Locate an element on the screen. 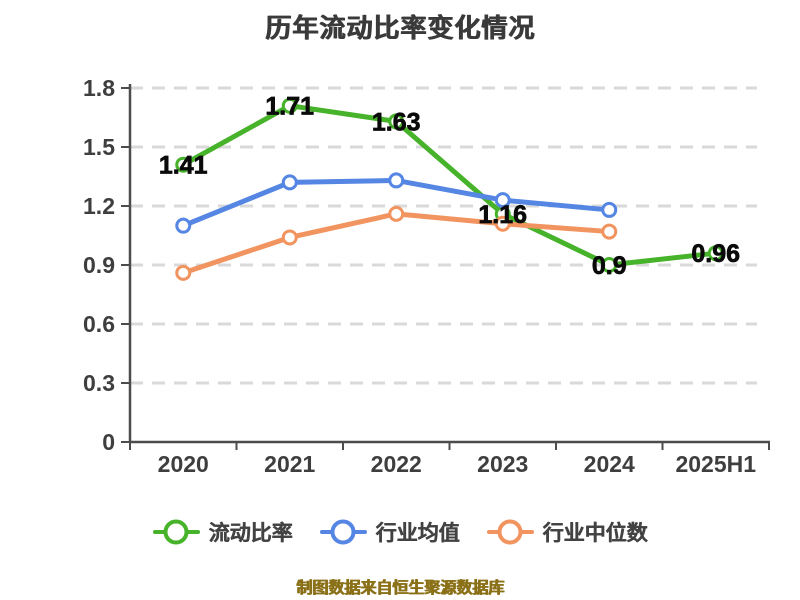 The image size is (800, 600). x-tick-label: 2021 is located at coordinates (289, 464).